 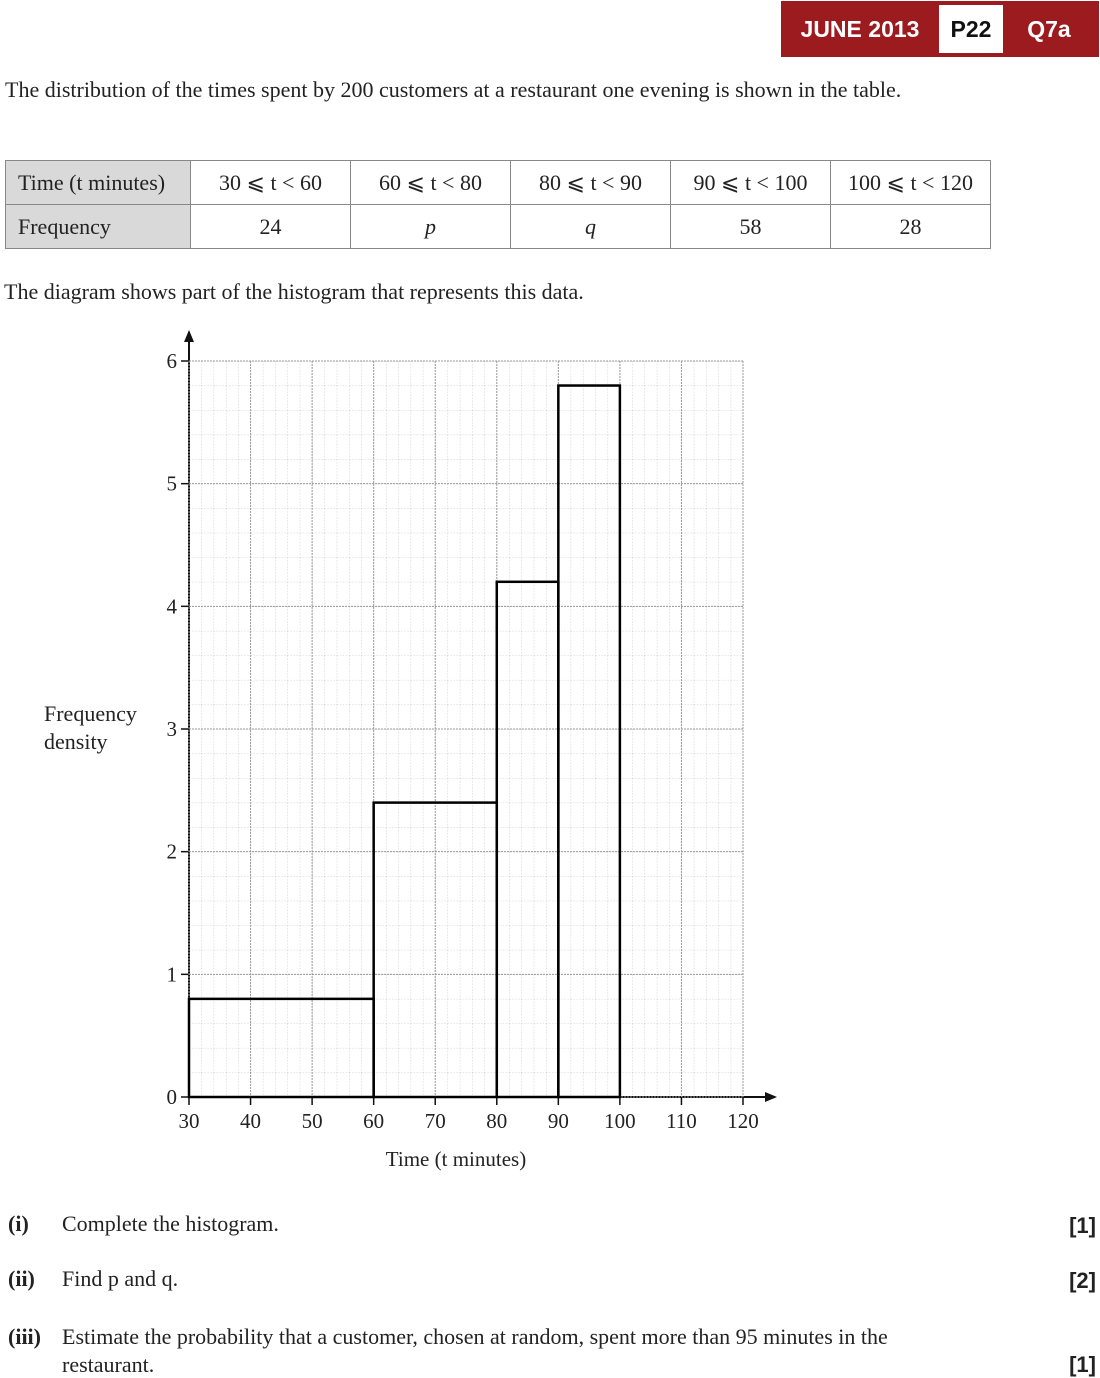 I want to click on question-id: Q7a, so click(x=1049, y=28).